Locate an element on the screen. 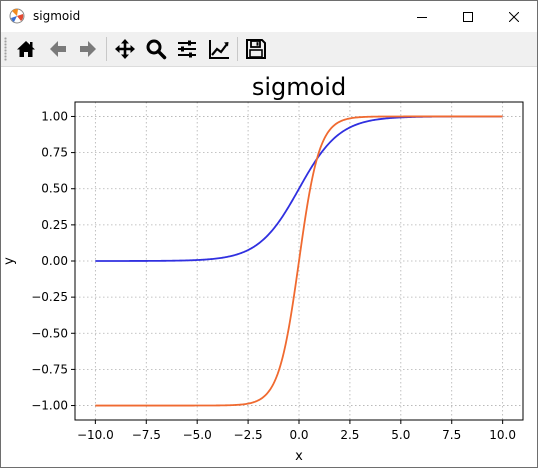  y-tick-label: −0.50 is located at coordinates (49, 333).